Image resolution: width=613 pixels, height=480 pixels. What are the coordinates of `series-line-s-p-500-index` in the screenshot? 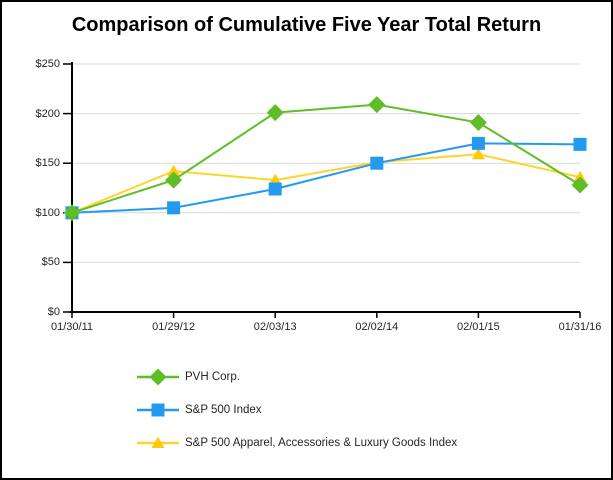 It's located at (326, 178).